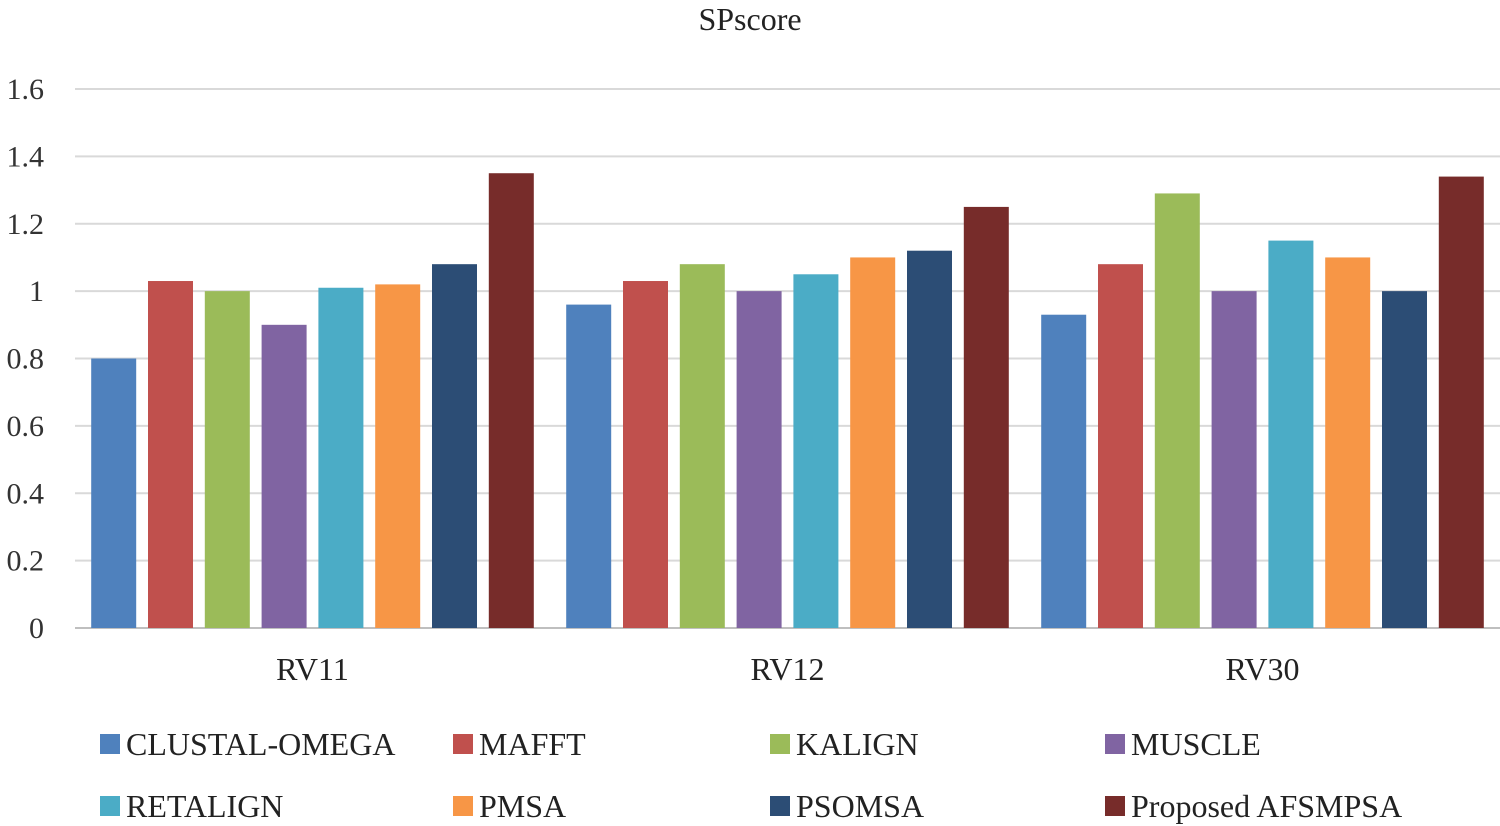 The width and height of the screenshot is (1500, 826). What do you see at coordinates (26, 561) in the screenshot?
I see `y-tick-label: 0.2` at bounding box center [26, 561].